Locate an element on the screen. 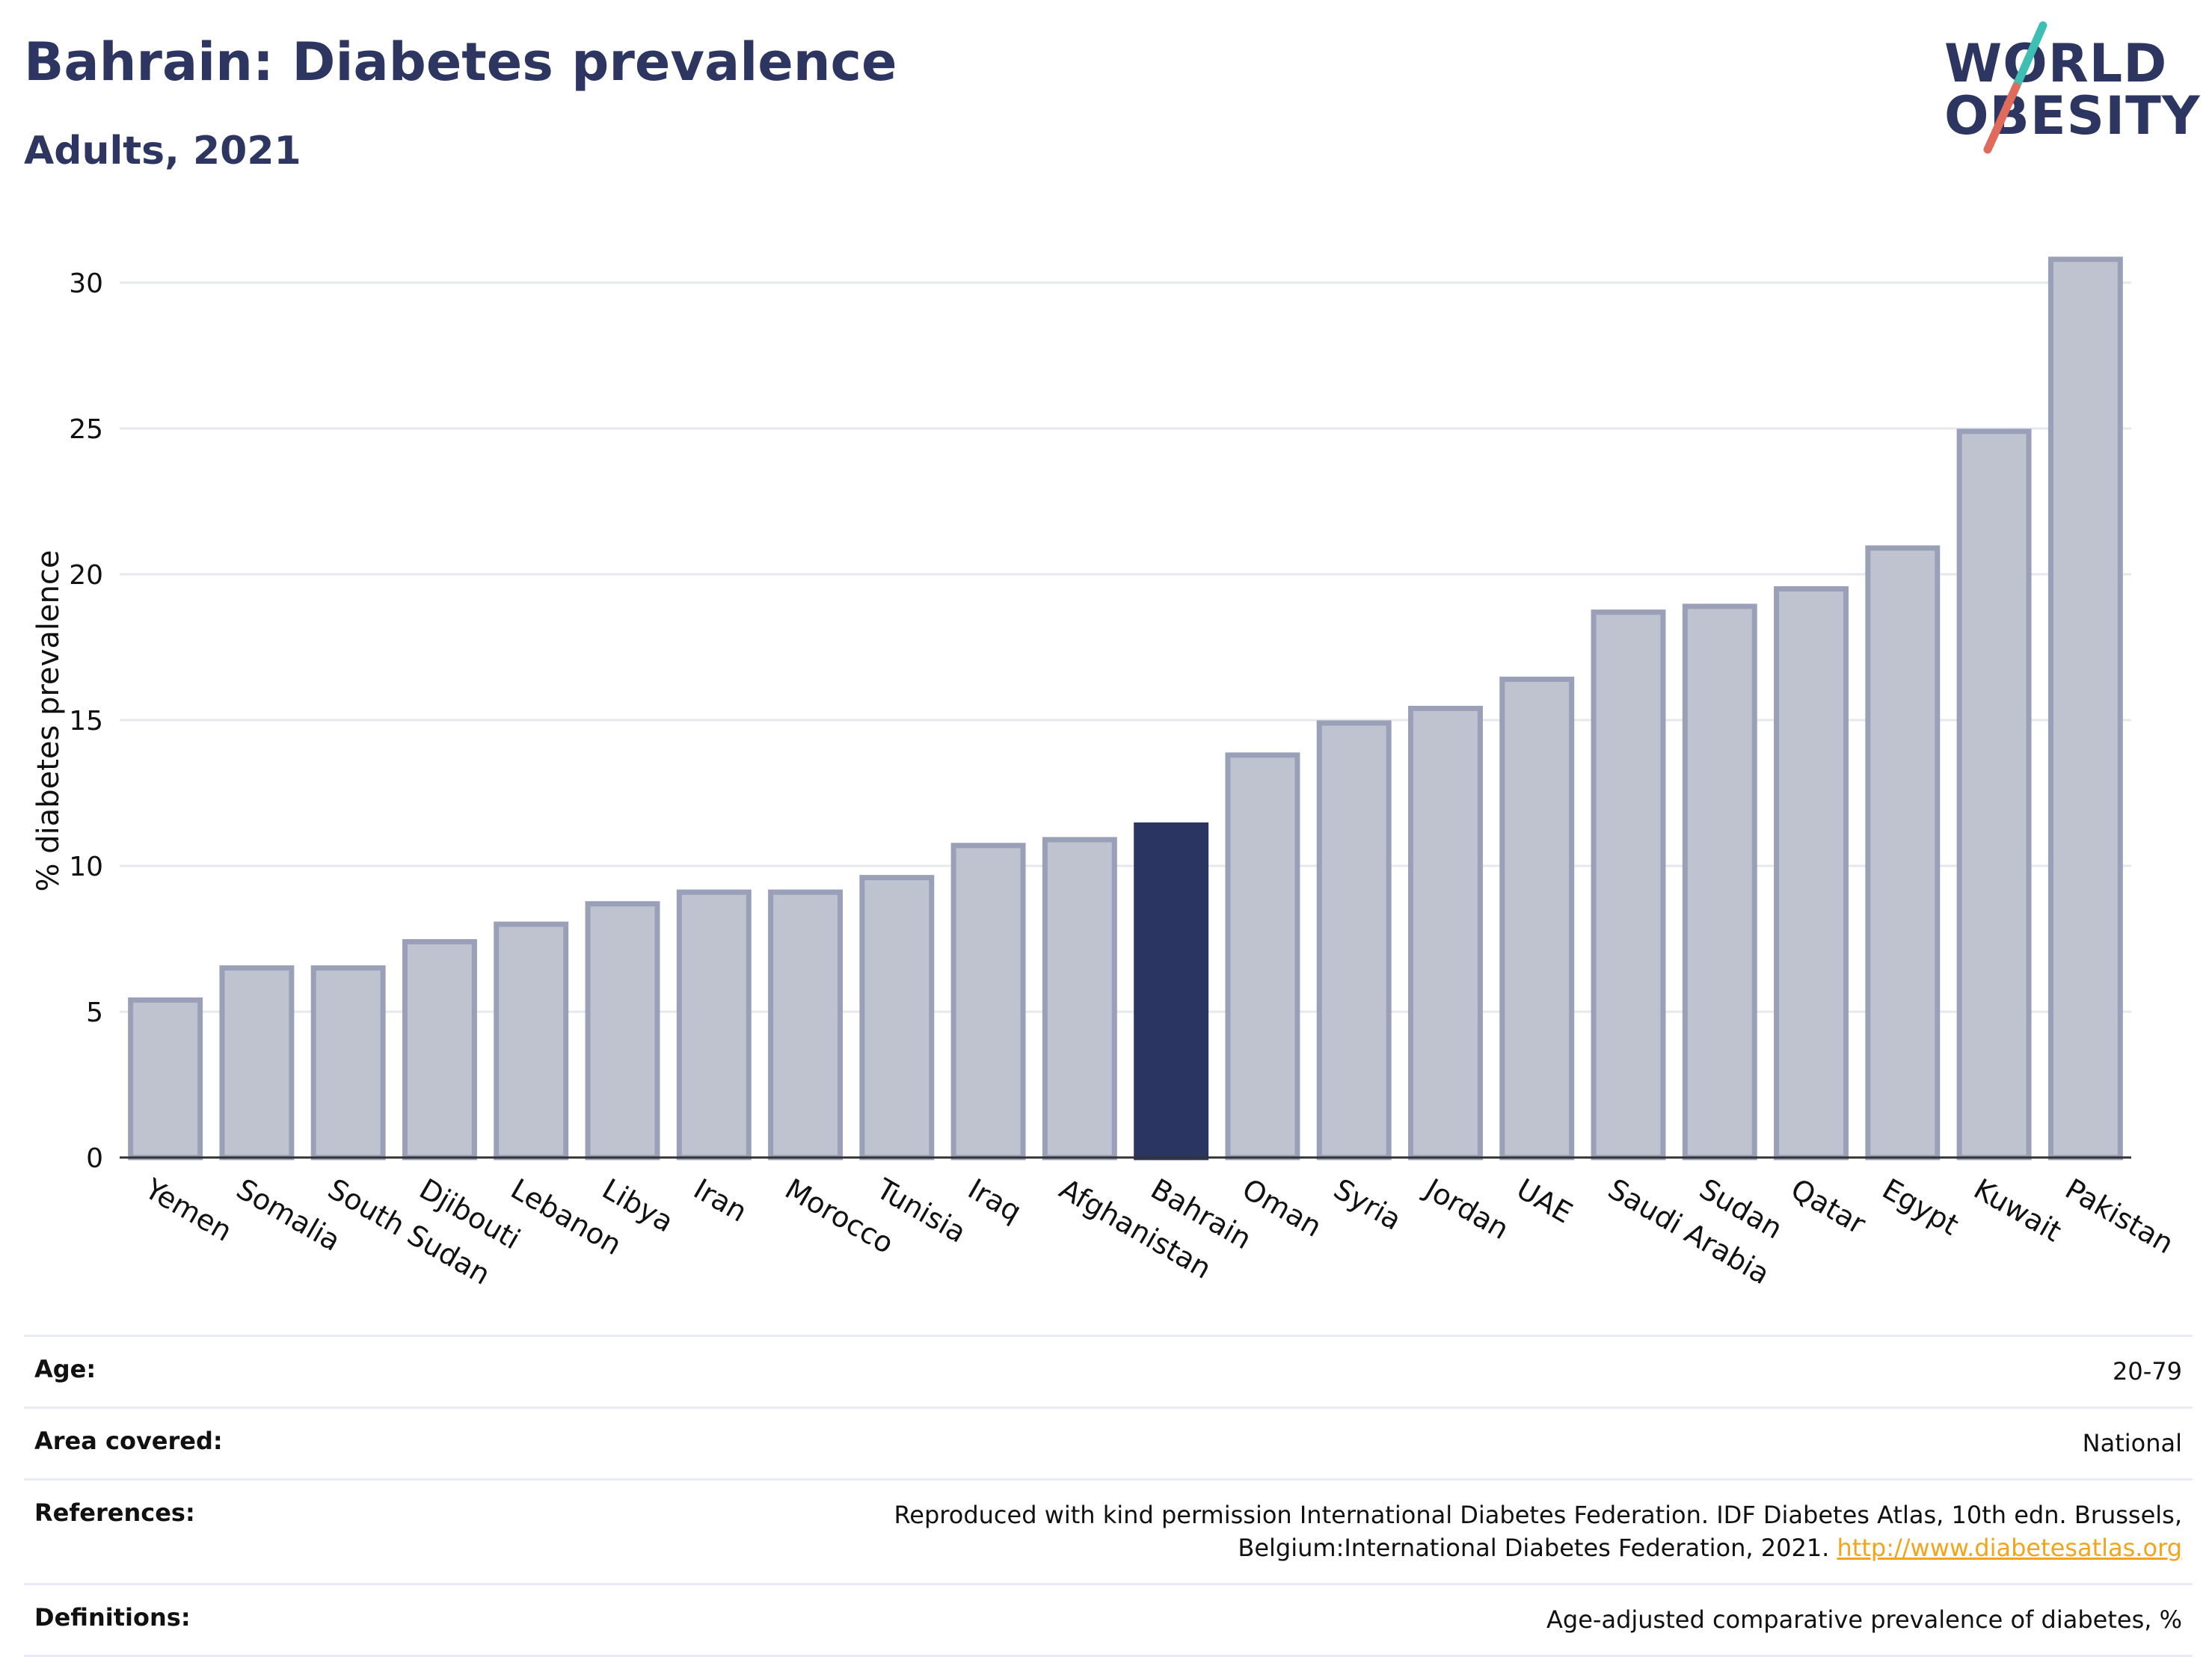  y-tick-label: 25 is located at coordinates (86, 429).